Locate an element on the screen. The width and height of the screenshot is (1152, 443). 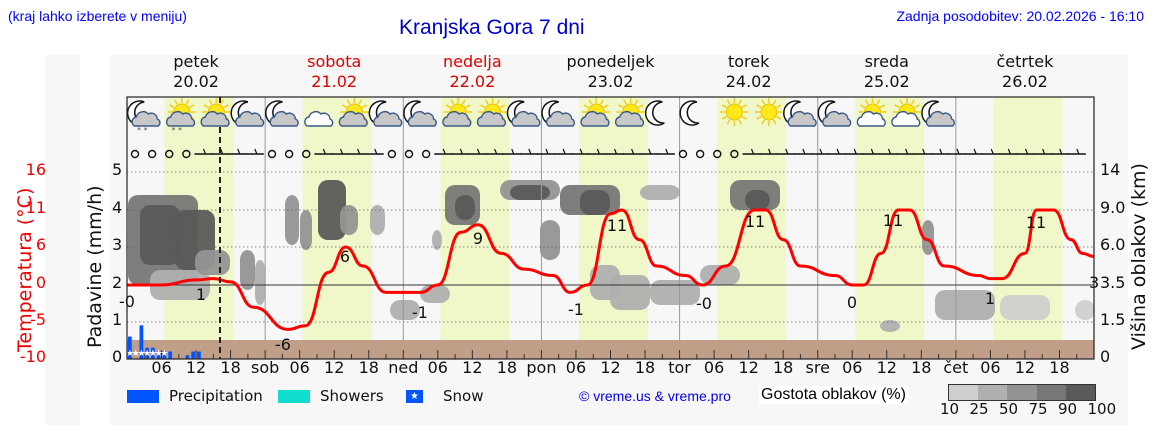
x-tick: tor is located at coordinates (679, 367).